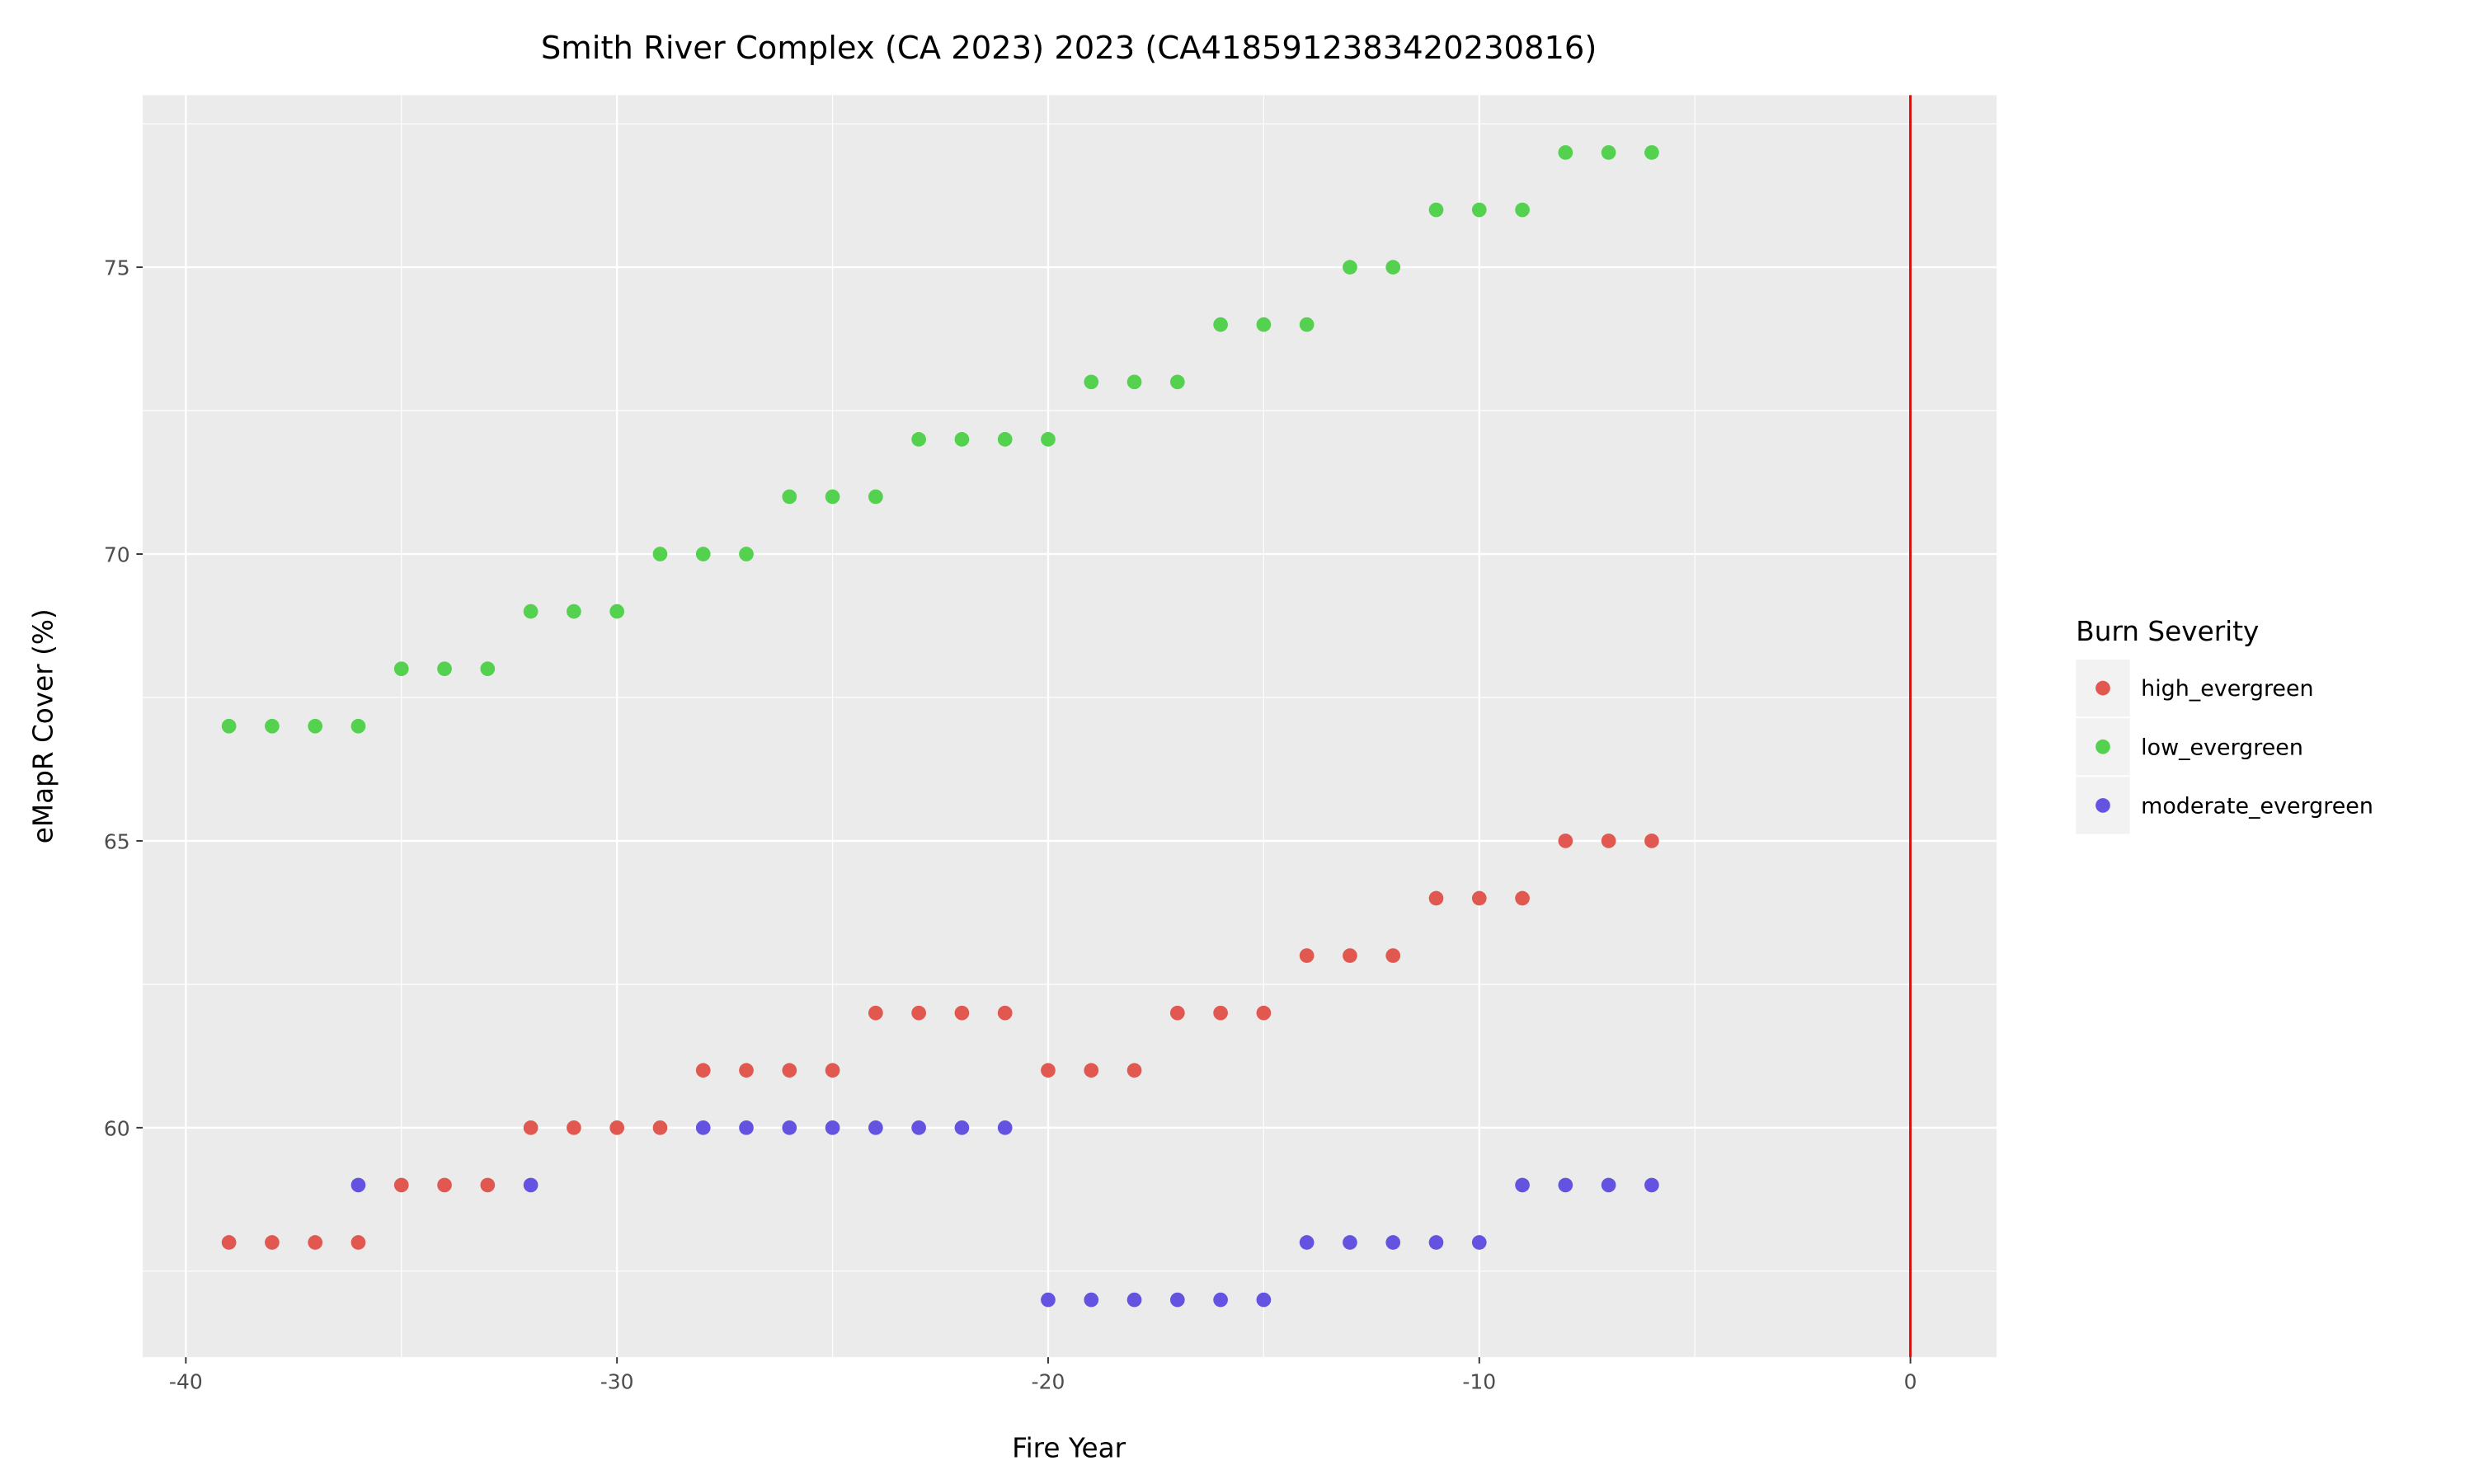 Image resolution: width=2474 pixels, height=1484 pixels. Describe the element at coordinates (2102, 746) in the screenshot. I see `legend-key-low_evergreen` at that location.